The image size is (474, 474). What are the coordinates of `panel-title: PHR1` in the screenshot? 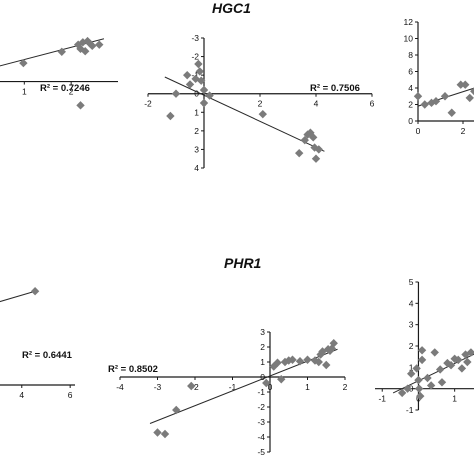 It's located at (243, 263).